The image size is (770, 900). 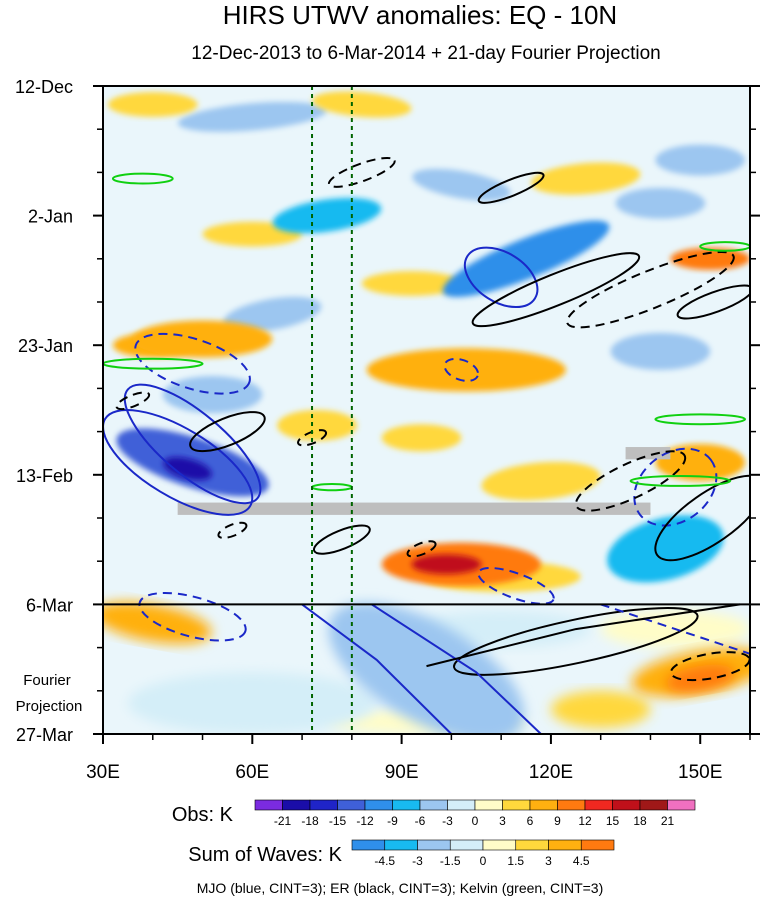 What do you see at coordinates (401, 853) in the screenshot?
I see `waves-colorbar: -4.5 -3 -1.5 0 1.5 3 4.5 Sum of Waves: K` at bounding box center [401, 853].